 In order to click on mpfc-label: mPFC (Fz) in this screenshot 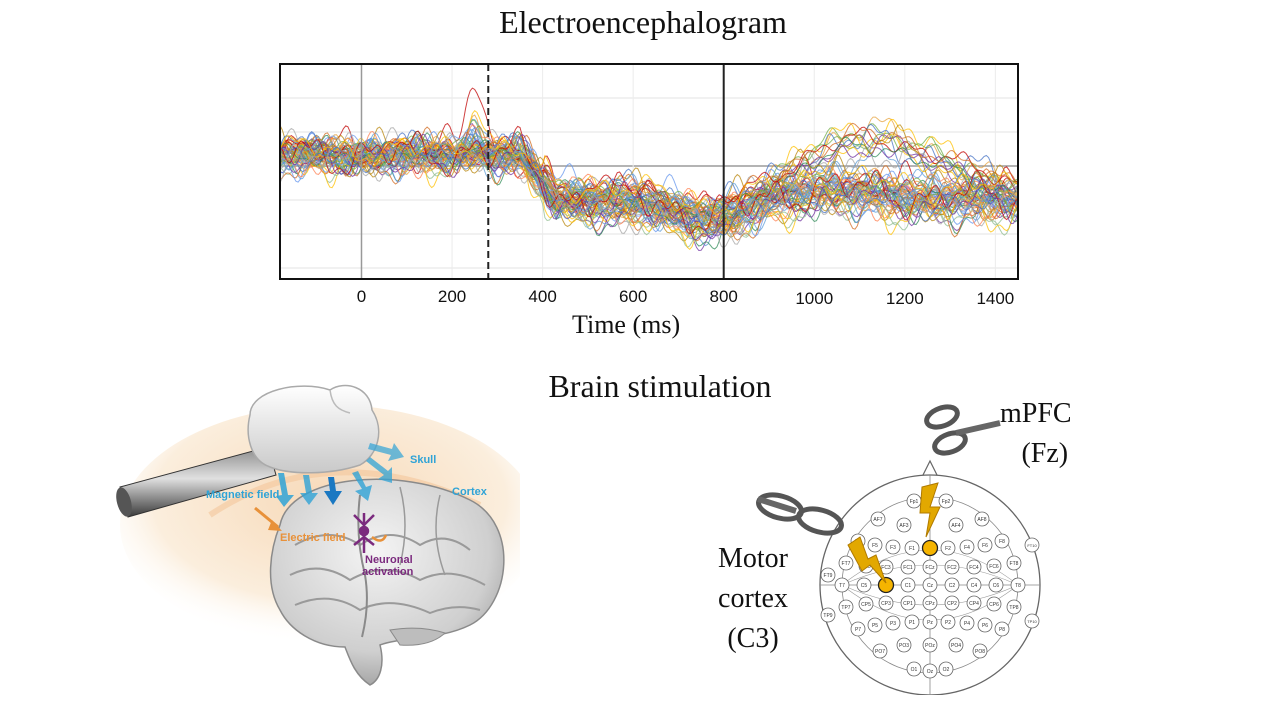, I will do `click(1036, 434)`.